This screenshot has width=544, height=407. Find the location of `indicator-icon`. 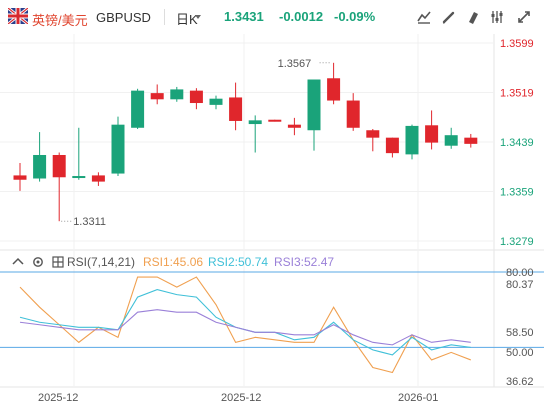

indicator-icon is located at coordinates (424, 17).